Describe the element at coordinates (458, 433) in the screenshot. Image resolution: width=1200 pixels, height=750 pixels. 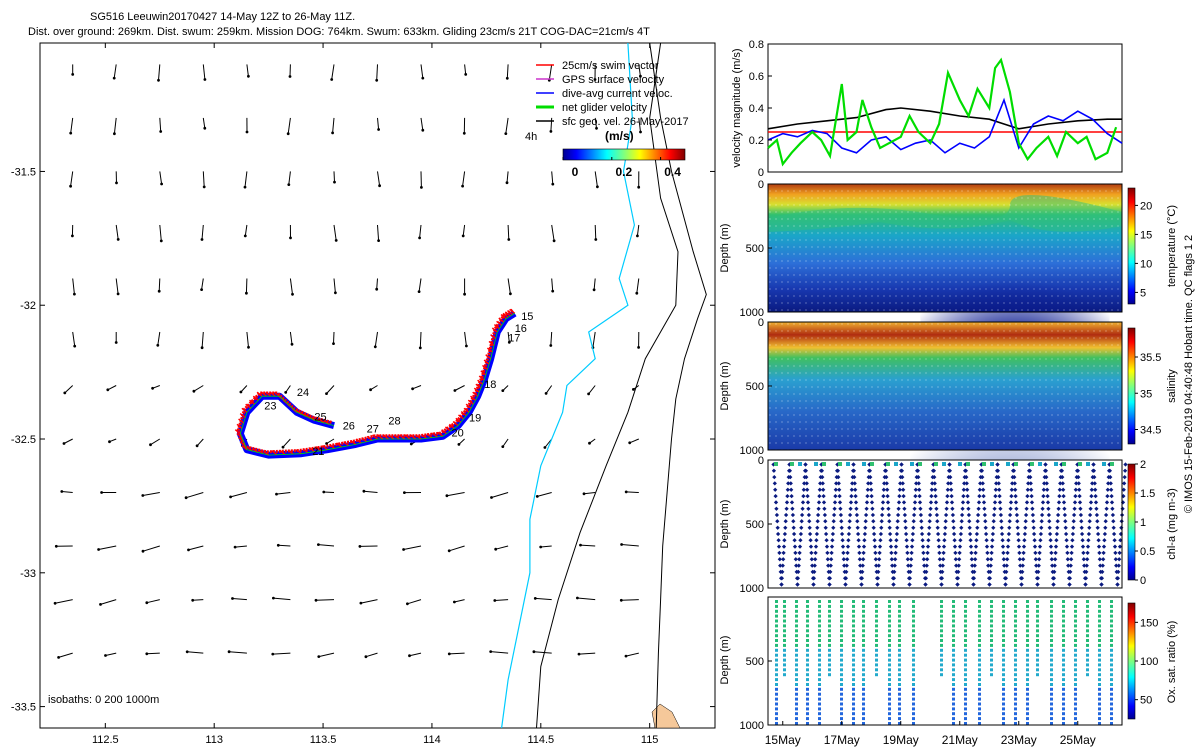
I see `day-label: 20` at that location.